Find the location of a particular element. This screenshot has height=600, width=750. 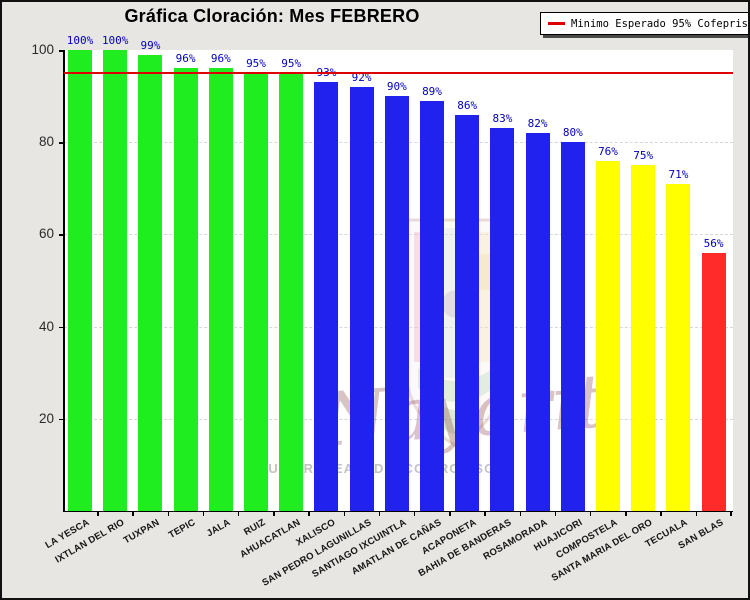

y-tick-label: 20 is located at coordinates (46, 418).